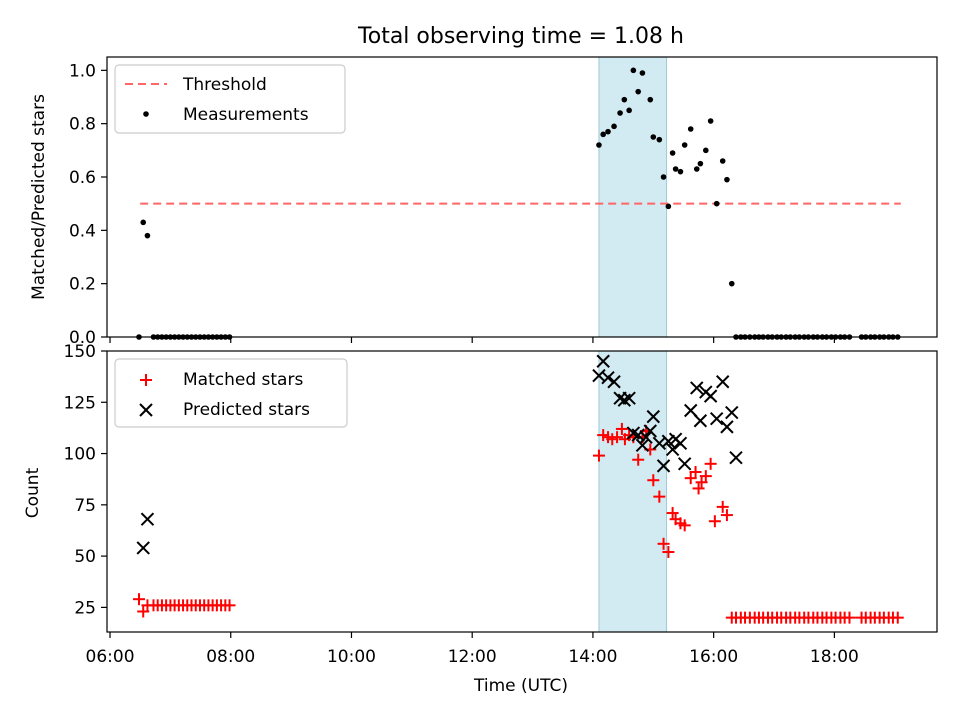 The height and width of the screenshot is (720, 960). I want to click on count-y-tick-label: 150, so click(80, 352).